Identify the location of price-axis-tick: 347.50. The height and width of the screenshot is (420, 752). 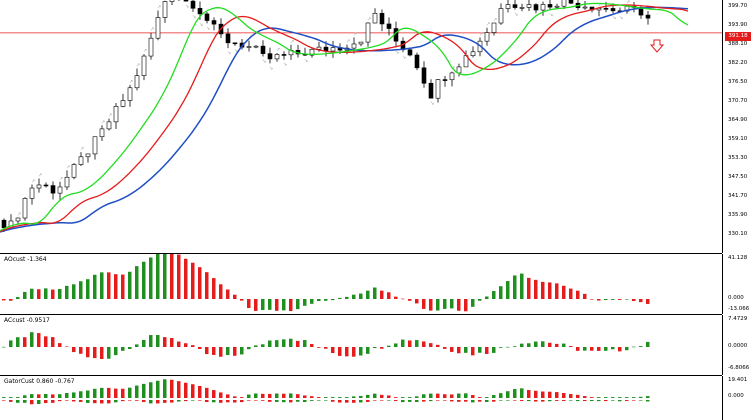
(738, 177).